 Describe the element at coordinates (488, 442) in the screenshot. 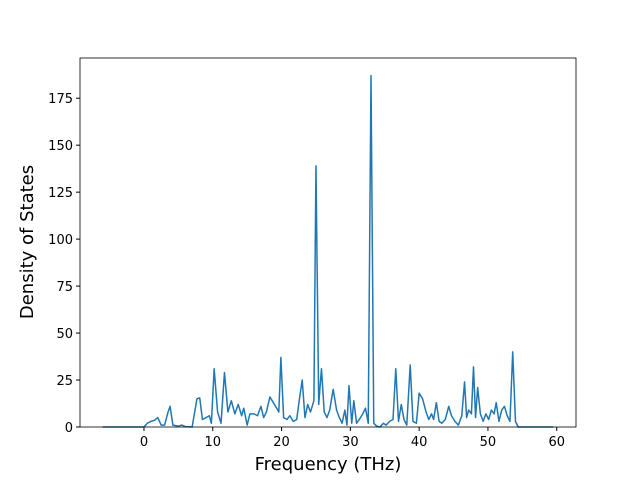

I see `x-tick-label: 50` at that location.